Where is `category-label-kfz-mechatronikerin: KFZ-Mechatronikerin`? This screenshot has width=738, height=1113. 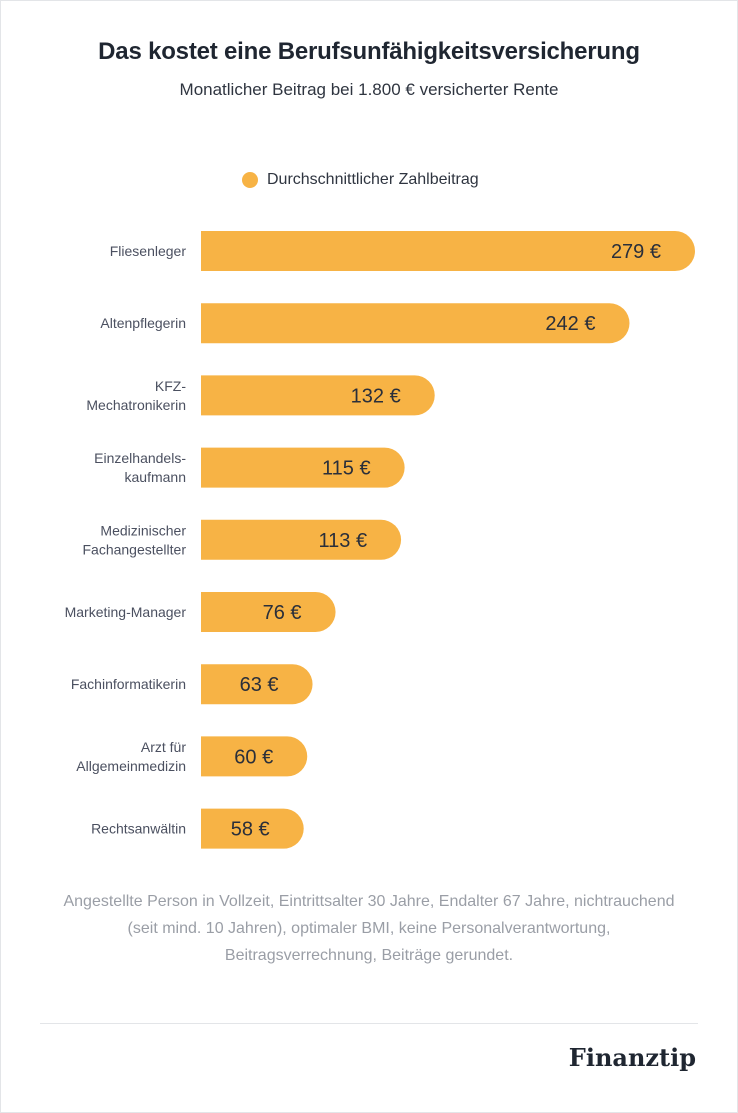
category-label-kfz-mechatronikerin: KFZ-Mechatronikerin is located at coordinates (136, 395).